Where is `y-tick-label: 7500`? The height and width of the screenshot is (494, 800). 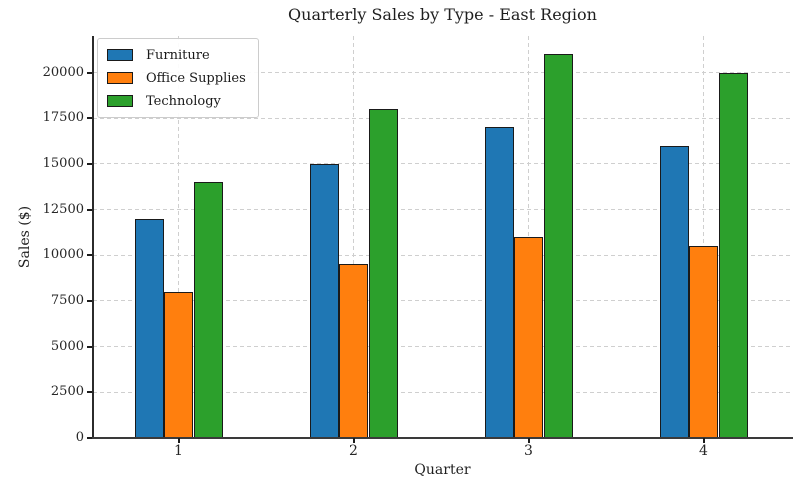 y-tick-label: 7500 is located at coordinates (67, 300).